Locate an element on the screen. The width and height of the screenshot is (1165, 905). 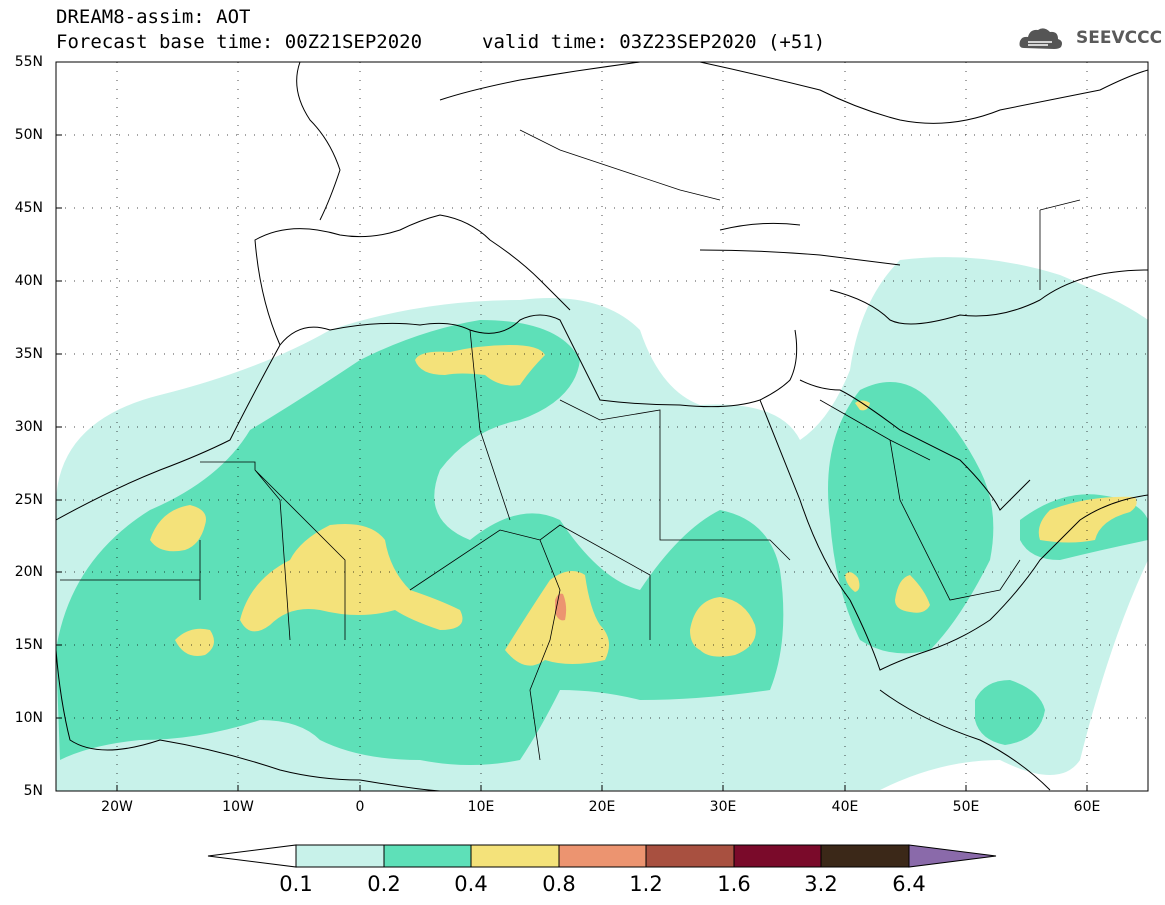
lon-label-10w: 10W is located at coordinates (238, 807).